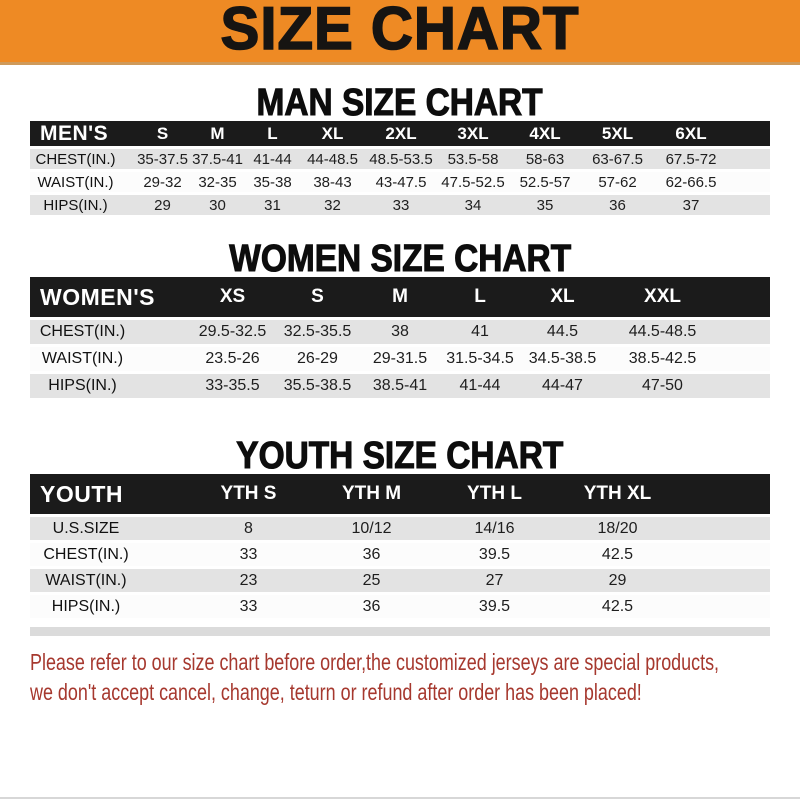  Describe the element at coordinates (662, 298) in the screenshot. I see `column-header: XXL` at that location.